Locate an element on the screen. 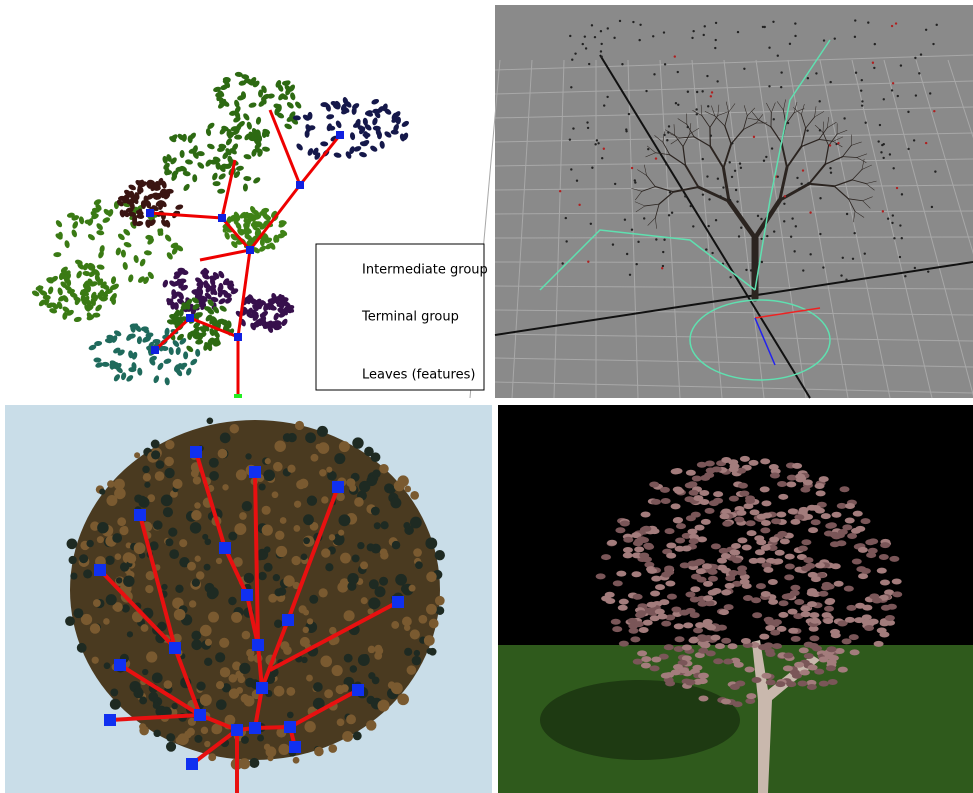 Image resolution: width=973 pixels, height=793 pixels. grid-line is located at coordinates (733, 187).